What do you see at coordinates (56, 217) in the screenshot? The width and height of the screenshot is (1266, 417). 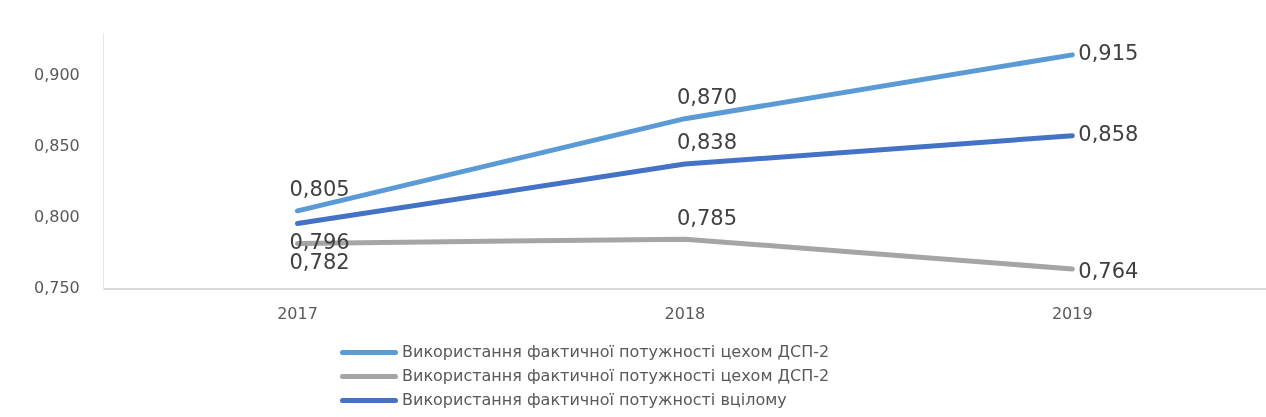 I see `y-tick-label: 0,800` at bounding box center [56, 217].